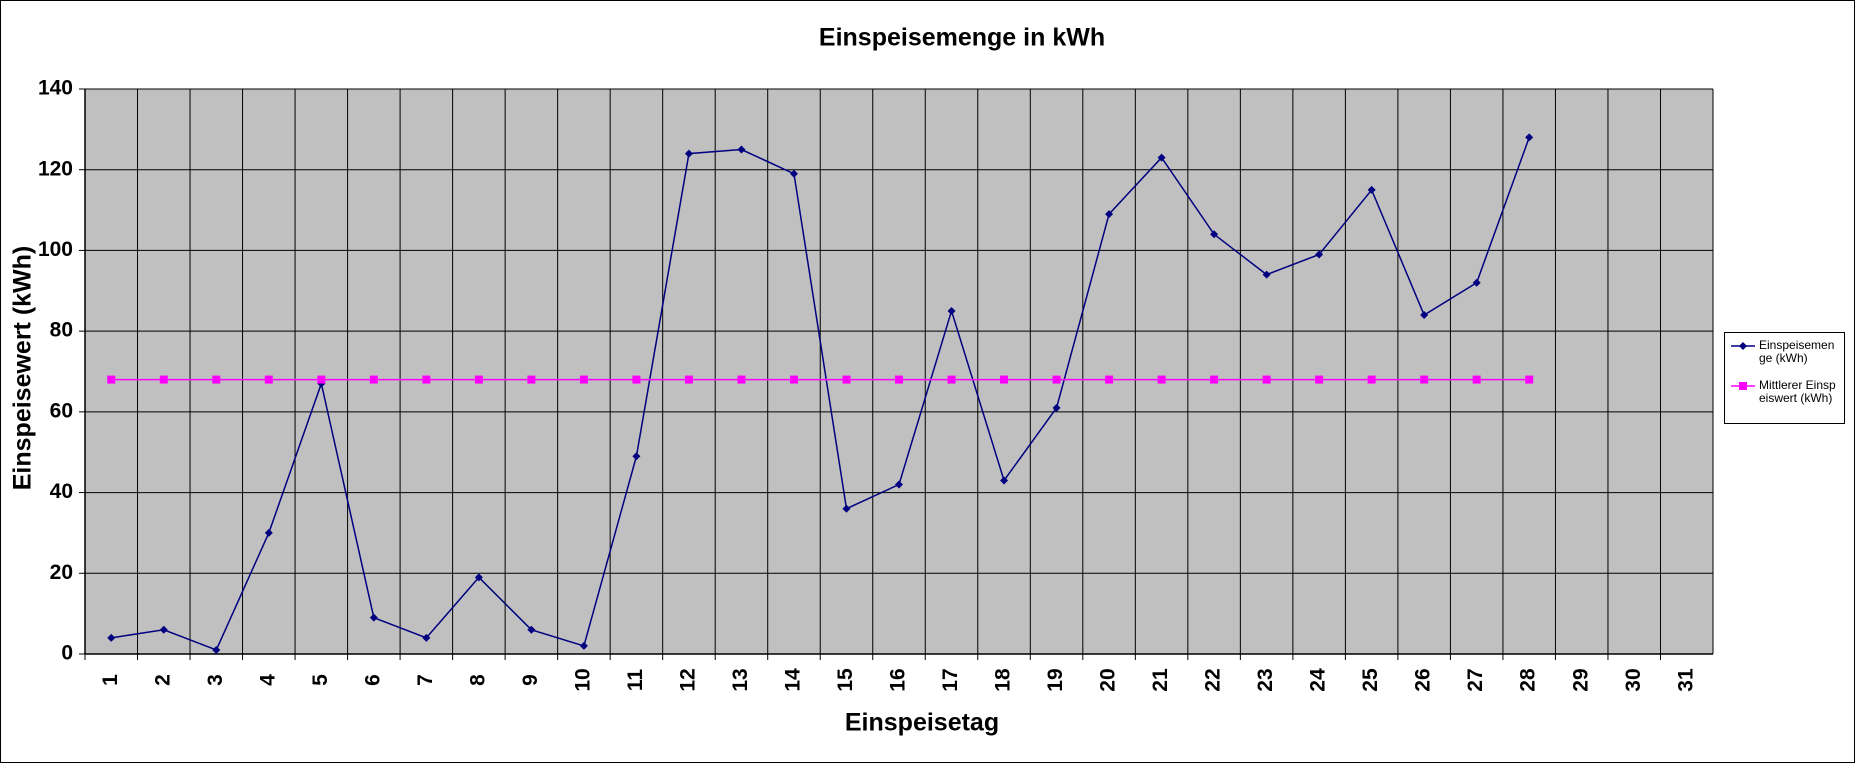 The image size is (1855, 763). Describe the element at coordinates (530, 680) in the screenshot. I see `x-tick-label: 9` at that location.